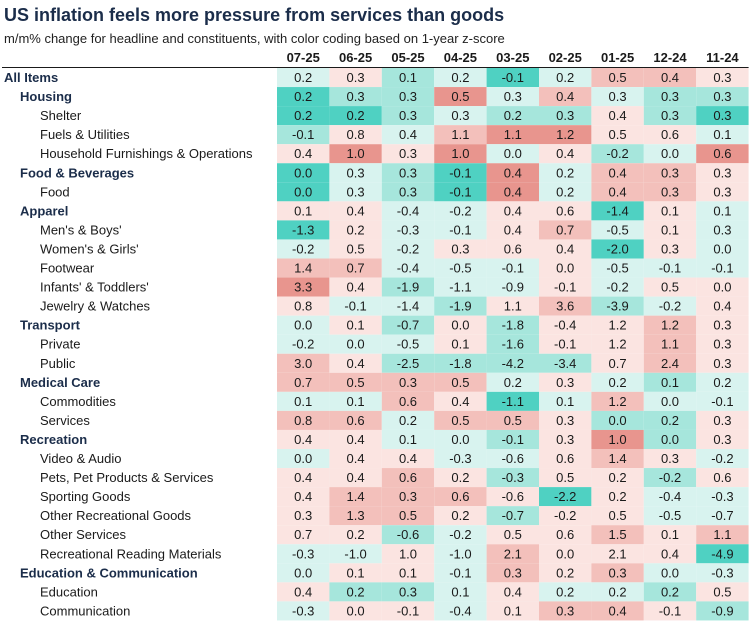 The width and height of the screenshot is (753, 625). Describe the element at coordinates (407, 57) in the screenshot. I see `column-header: 05-25` at that location.